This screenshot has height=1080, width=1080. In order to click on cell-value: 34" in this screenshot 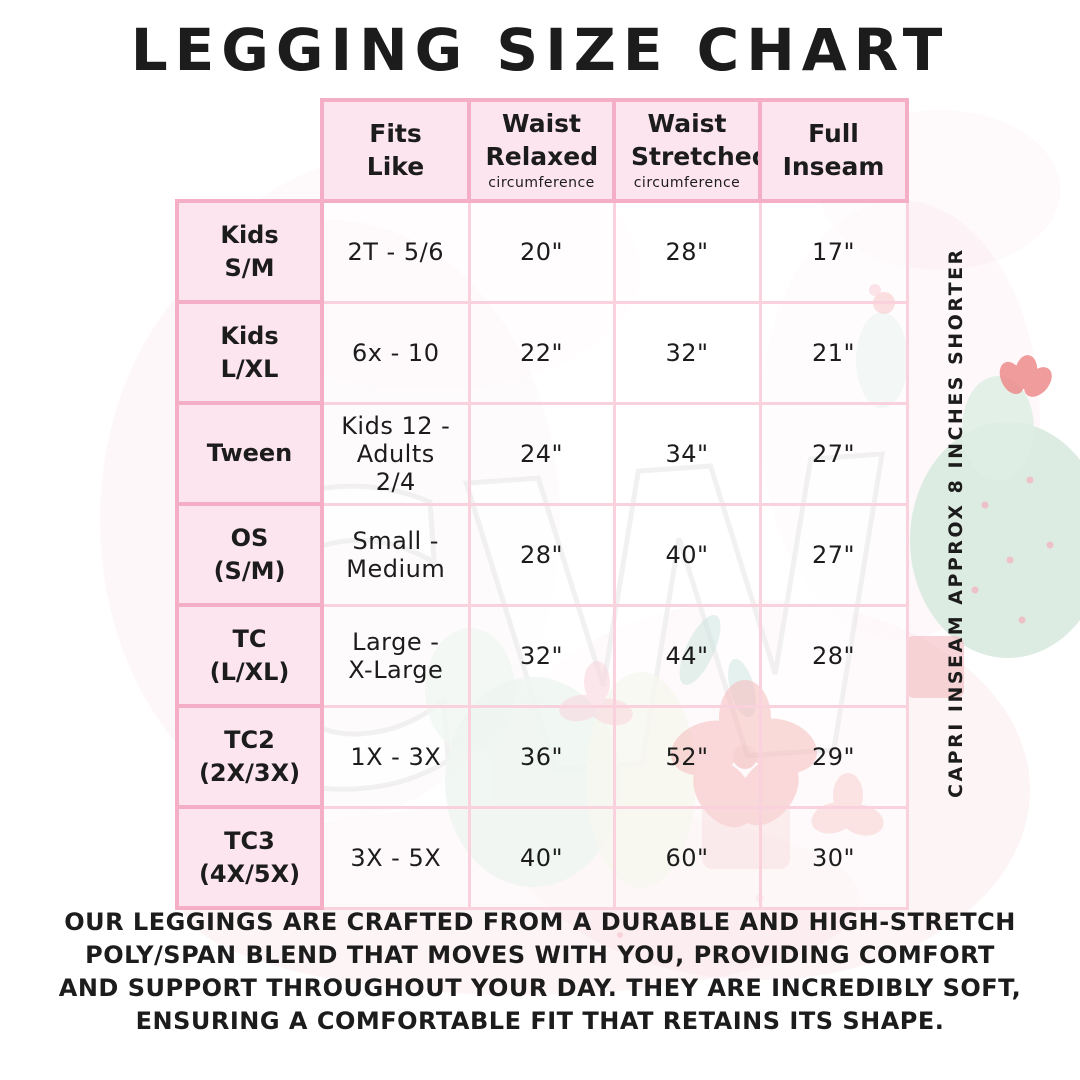, I will do `click(687, 453)`.